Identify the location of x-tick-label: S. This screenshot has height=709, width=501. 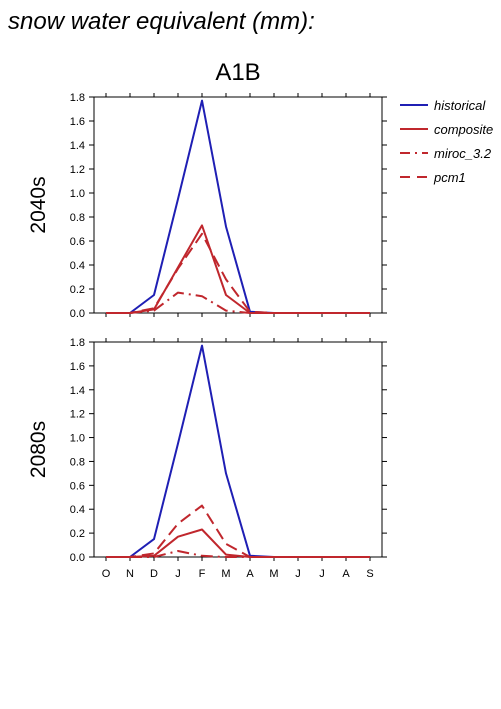
(369, 574).